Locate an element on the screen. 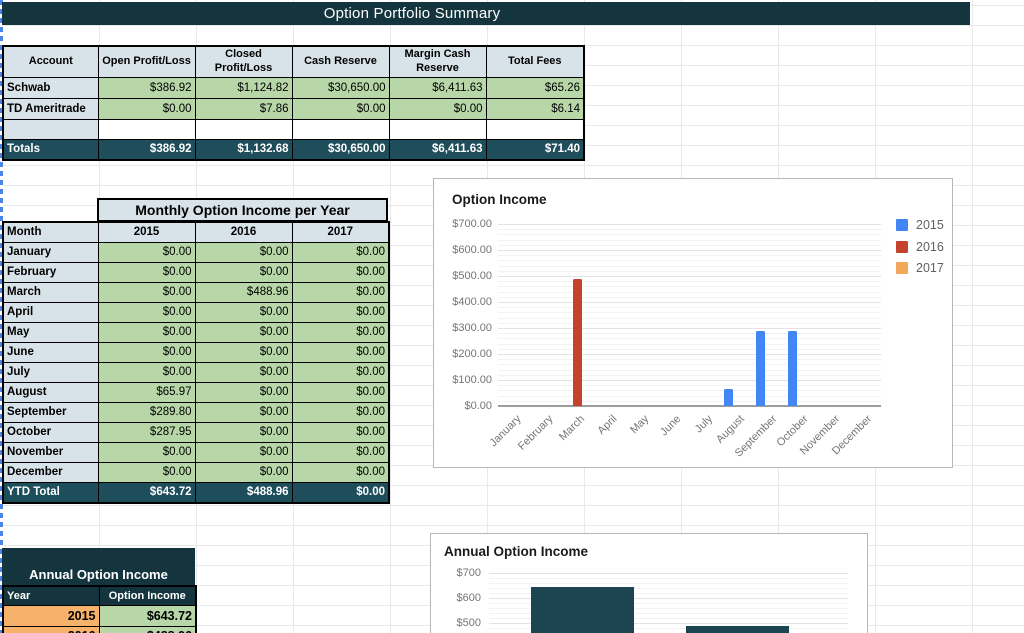 The image size is (1024, 633). column-header: Option Income is located at coordinates (147, 595).